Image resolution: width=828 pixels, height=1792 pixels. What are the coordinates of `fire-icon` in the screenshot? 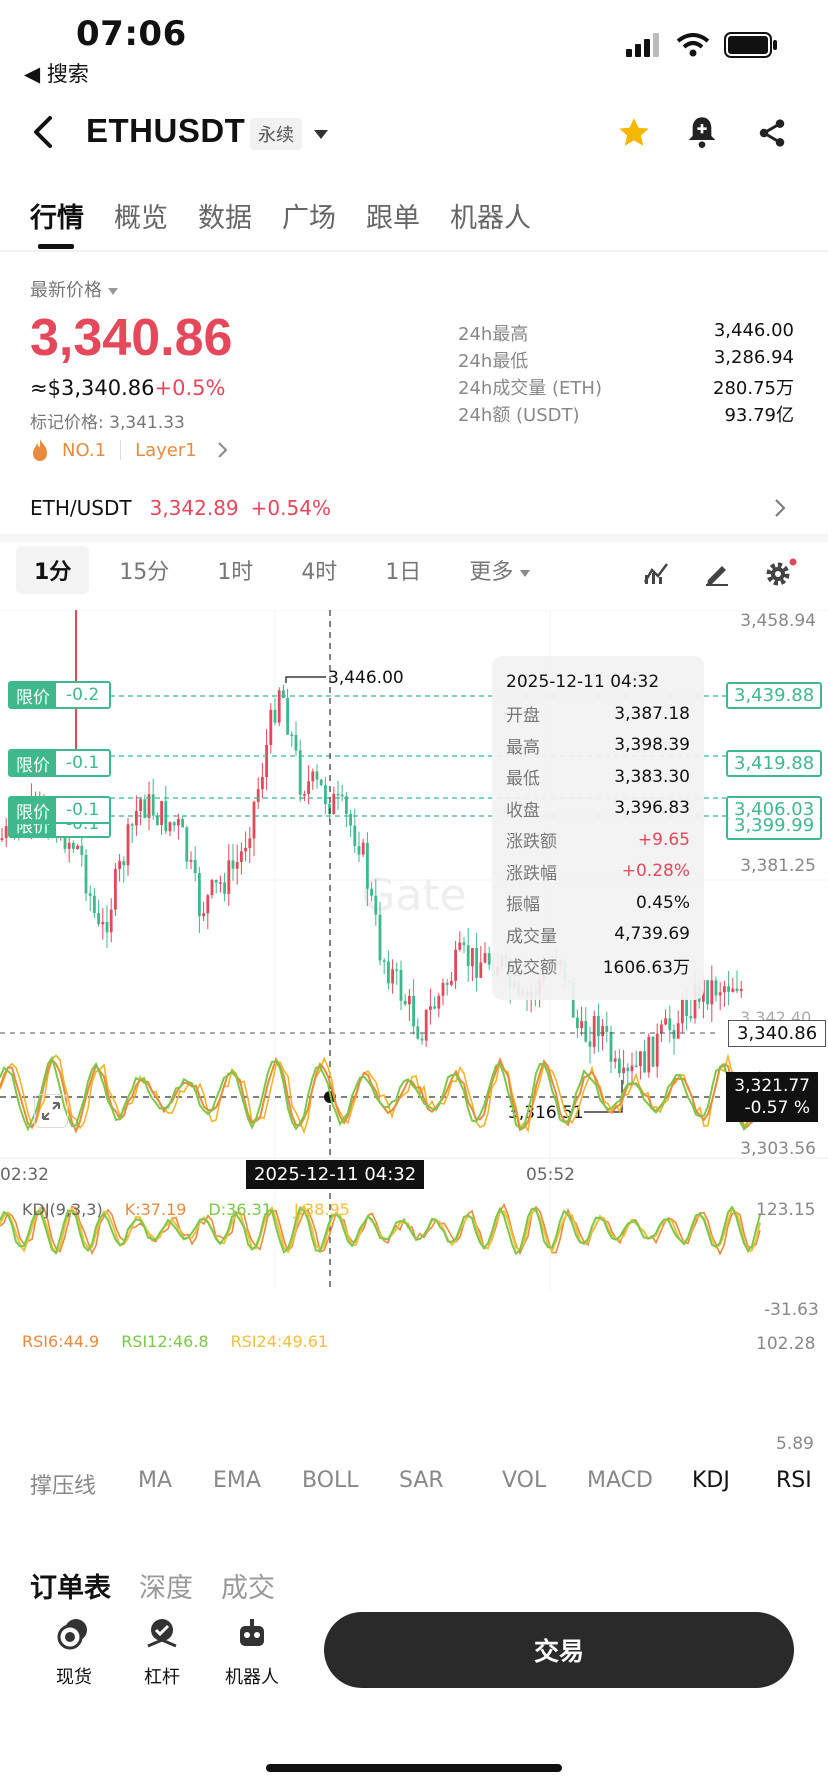 It's located at (40, 450).